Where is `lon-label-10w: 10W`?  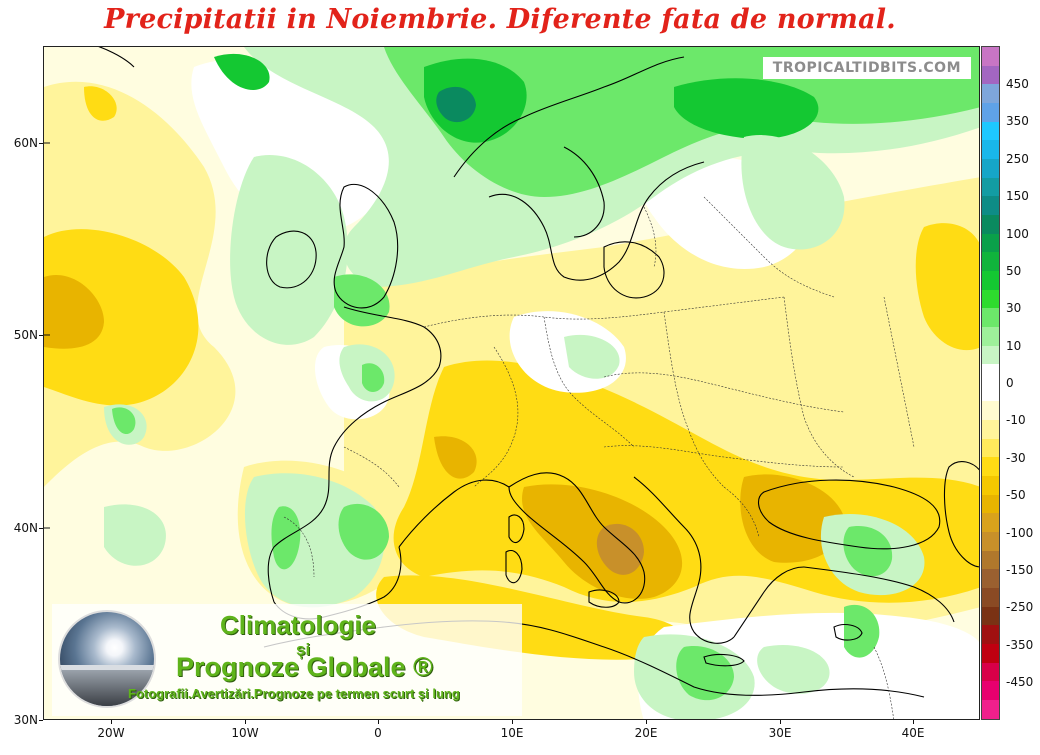
lon-label-10w: 10W is located at coordinates (245, 733).